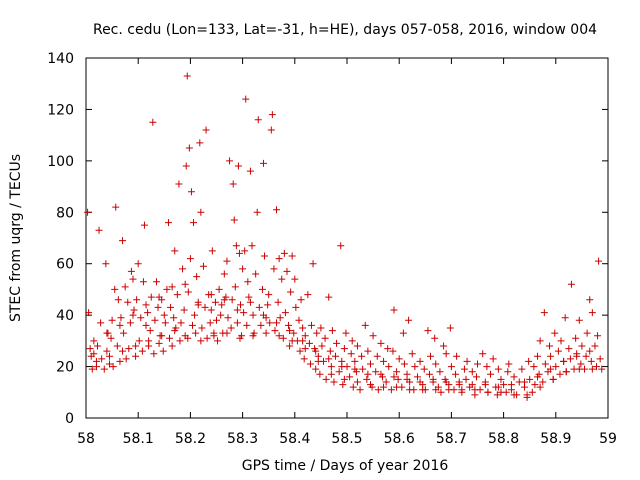  What do you see at coordinates (65, 213) in the screenshot?
I see `y-tick-label: 80` at bounding box center [65, 213].